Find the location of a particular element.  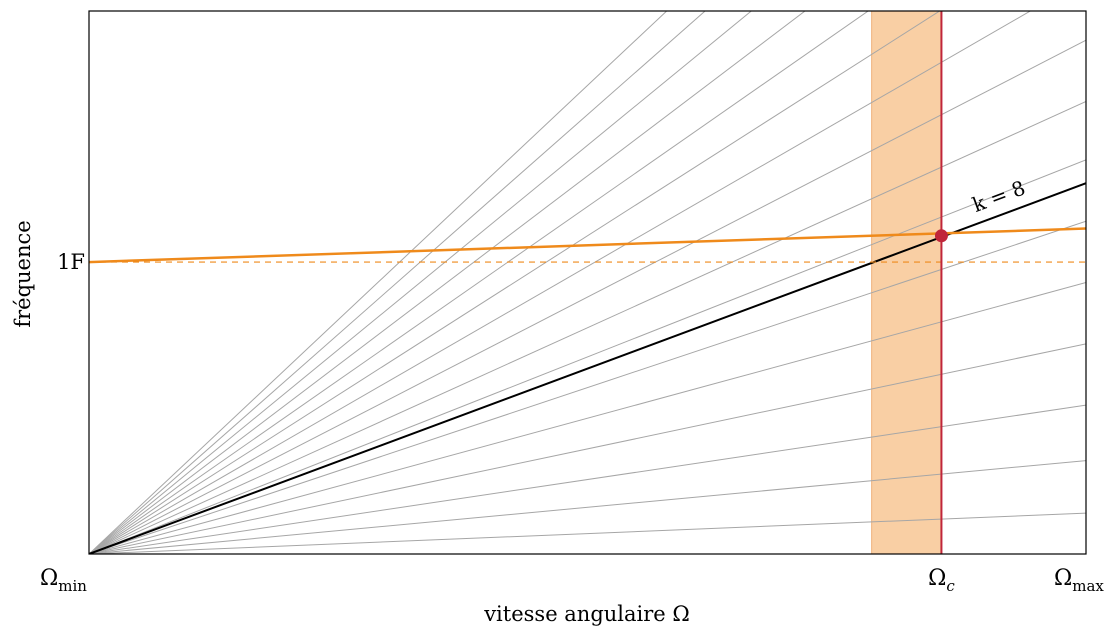

x-axis-title: vitesse angulaire Ω is located at coordinates (586, 614).